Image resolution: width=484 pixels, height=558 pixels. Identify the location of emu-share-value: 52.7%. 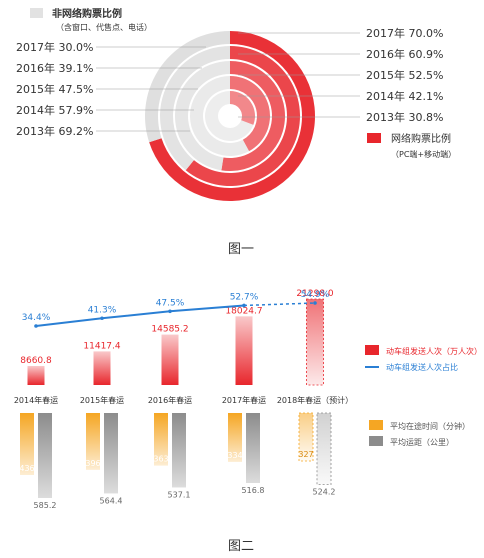
(244, 297).